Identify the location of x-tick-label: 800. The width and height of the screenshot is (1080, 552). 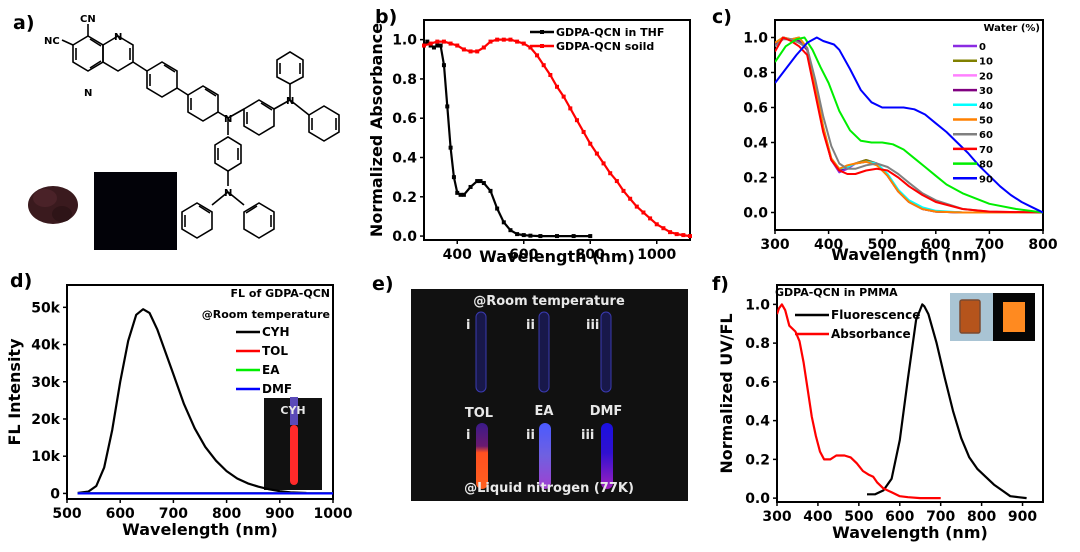
(981, 517).